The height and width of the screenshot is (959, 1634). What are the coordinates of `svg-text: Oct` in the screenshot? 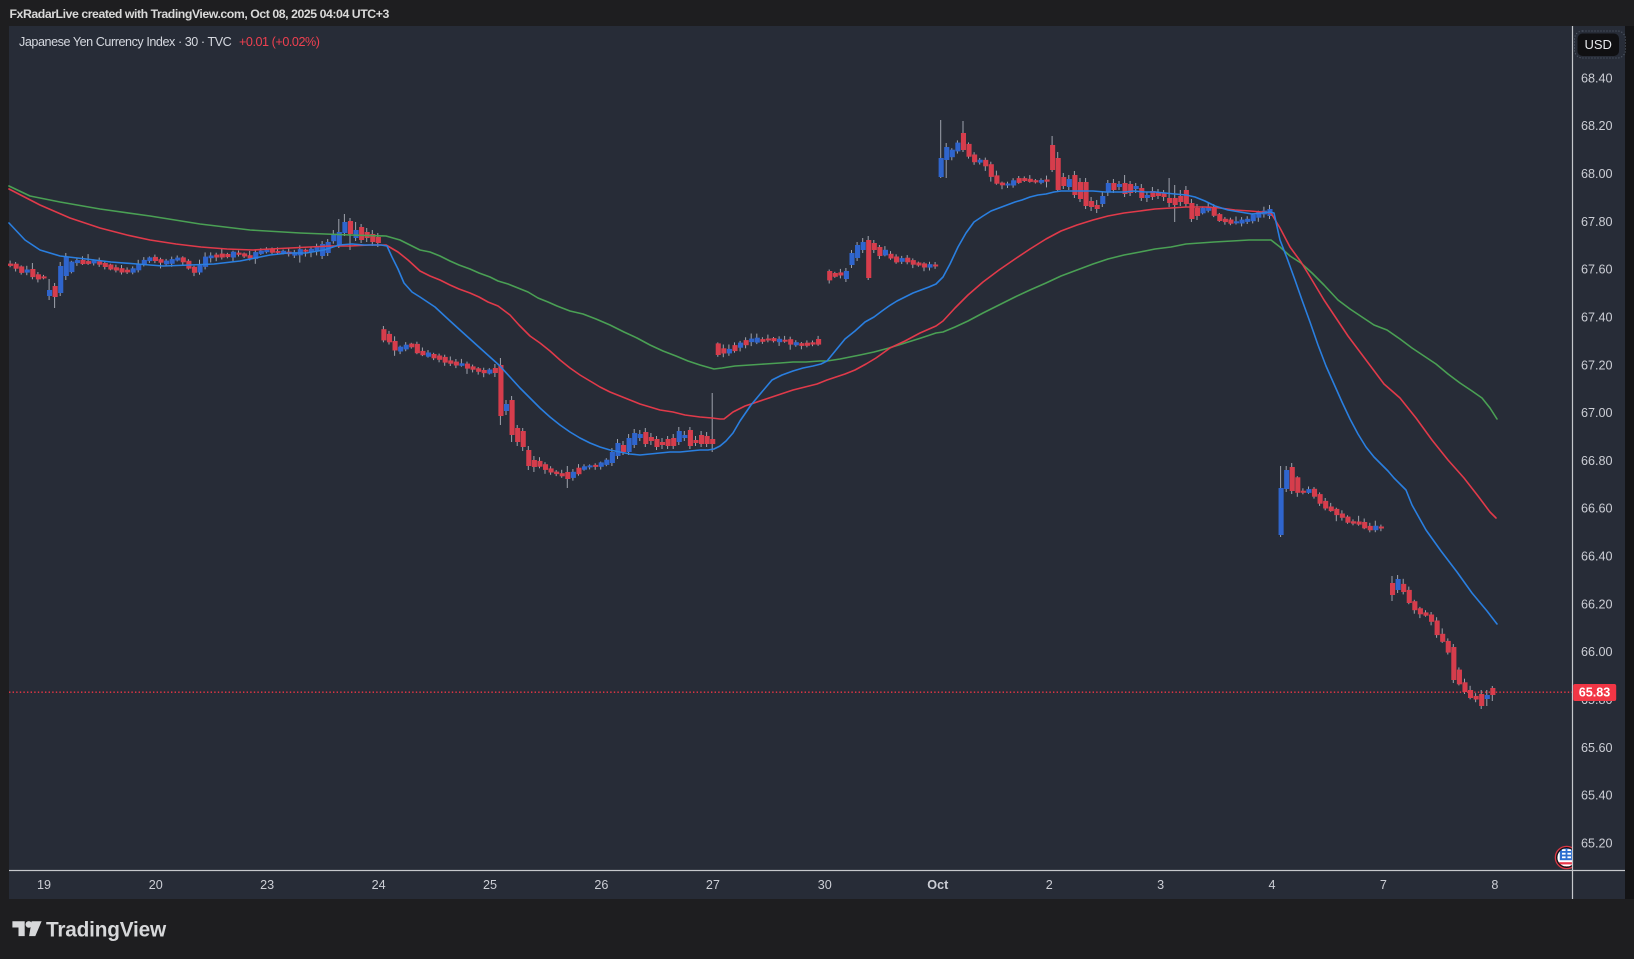 It's located at (938, 885).